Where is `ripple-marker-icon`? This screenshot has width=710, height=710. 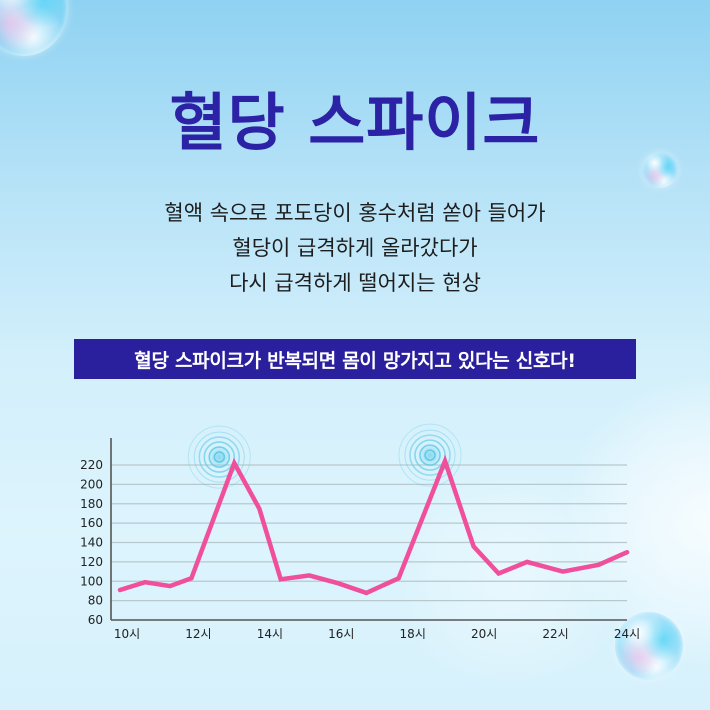 ripple-marker-icon is located at coordinates (219, 457).